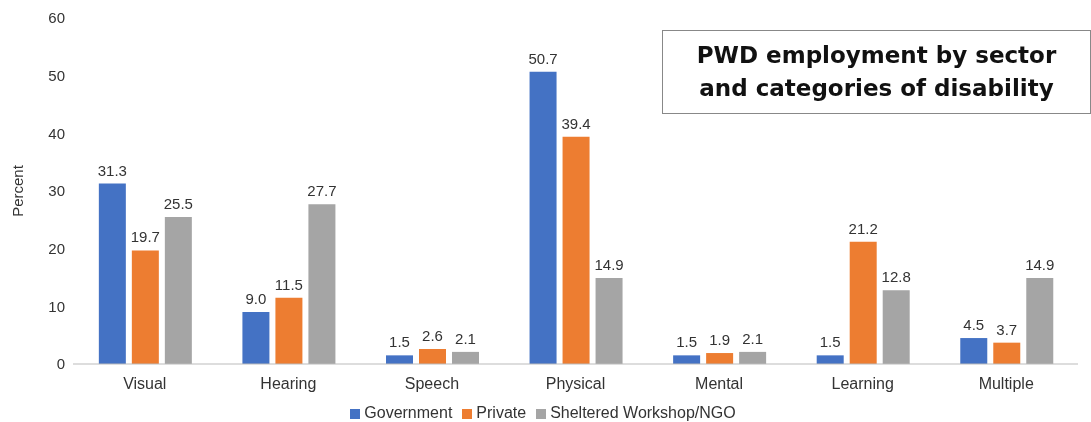 Image resolution: width=1091 pixels, height=422 pixels. What do you see at coordinates (60, 364) in the screenshot?
I see `y-tick-label: 0` at bounding box center [60, 364].